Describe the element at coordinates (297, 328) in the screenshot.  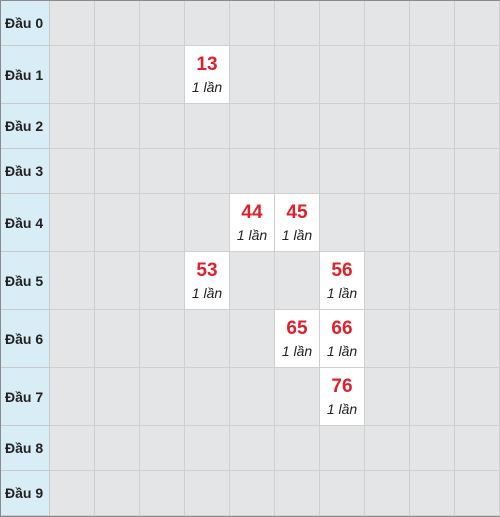
I see `number: 65` at that location.